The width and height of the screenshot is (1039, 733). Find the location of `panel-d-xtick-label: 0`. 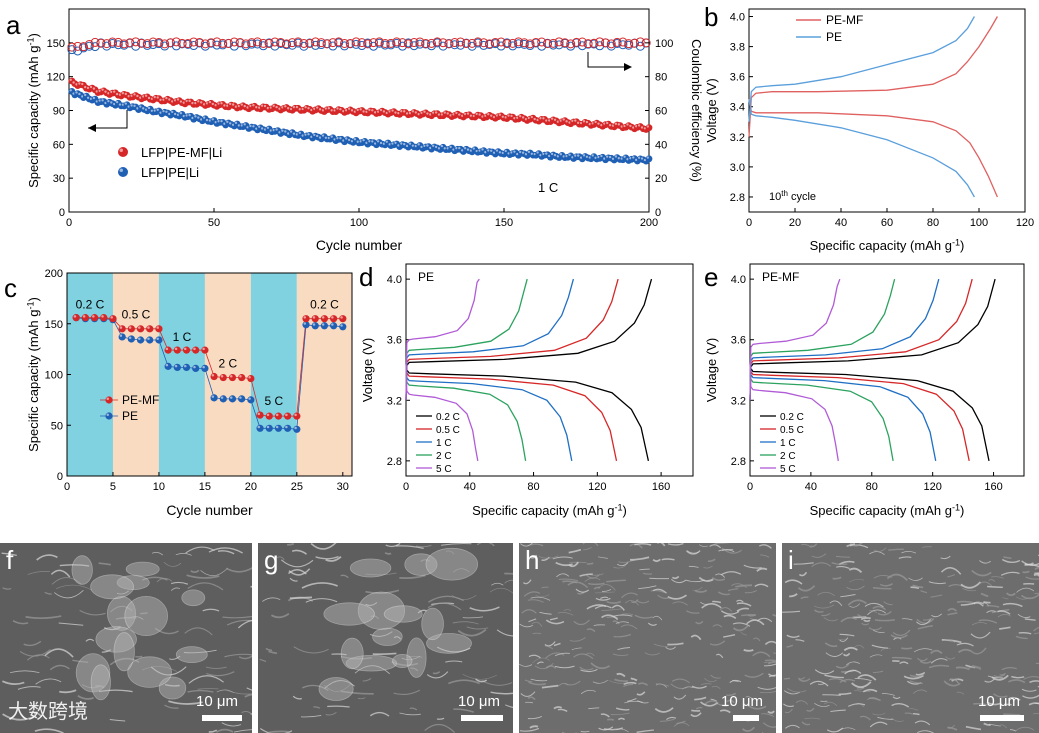

panel-d-xtick-label: 0 is located at coordinates (406, 487).